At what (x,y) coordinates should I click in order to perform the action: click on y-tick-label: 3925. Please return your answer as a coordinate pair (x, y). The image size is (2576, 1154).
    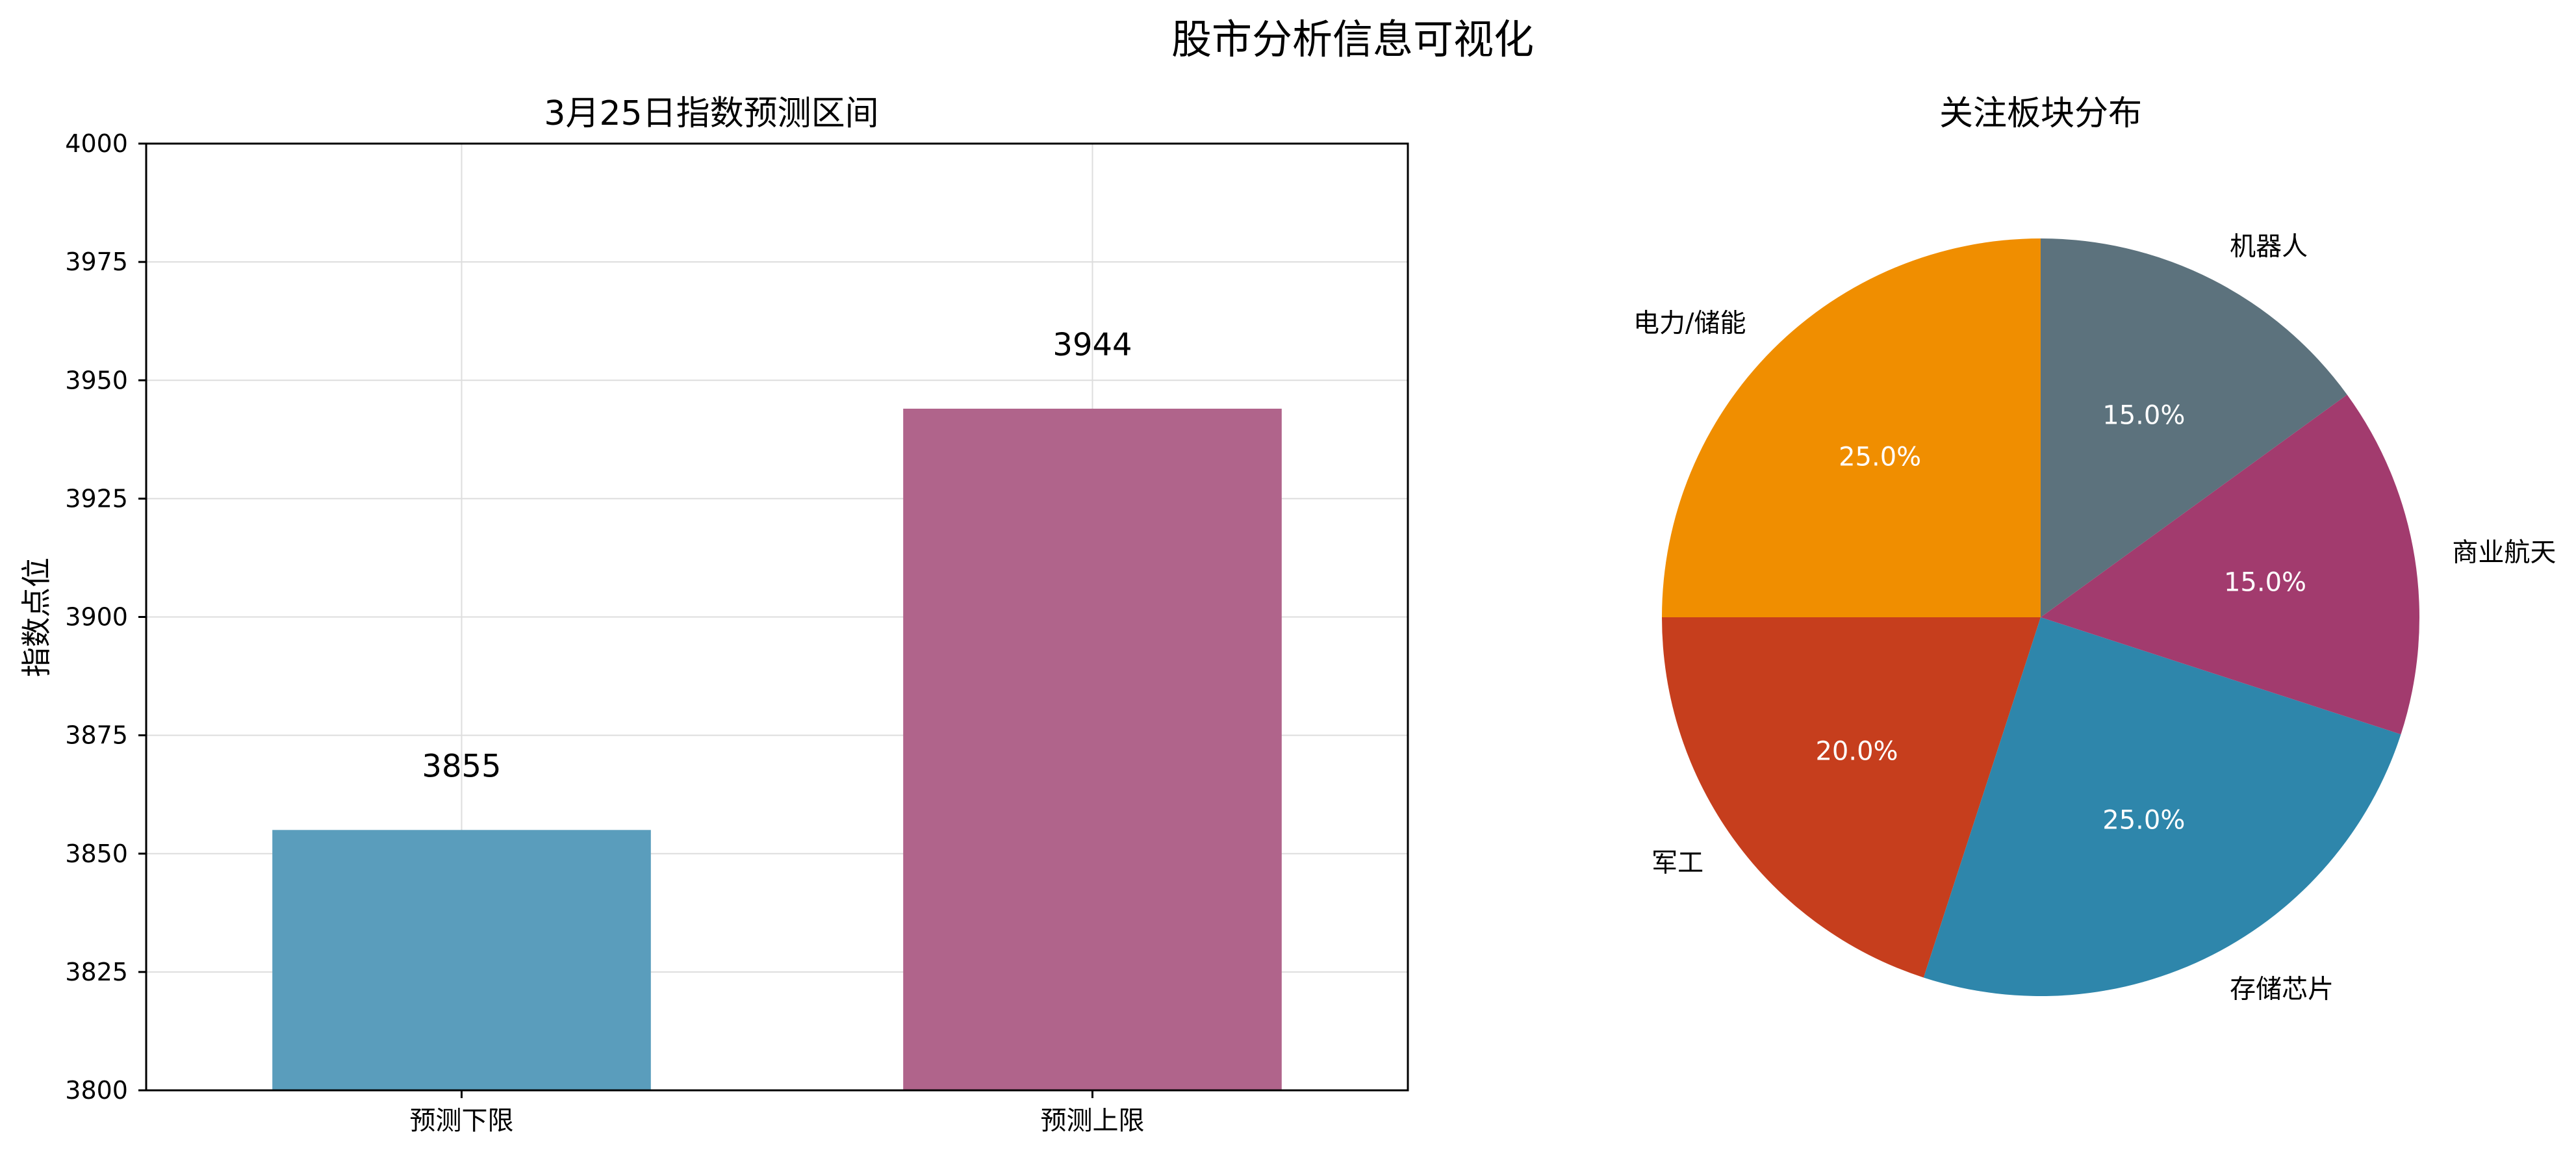
    Looking at the image, I should click on (96, 498).